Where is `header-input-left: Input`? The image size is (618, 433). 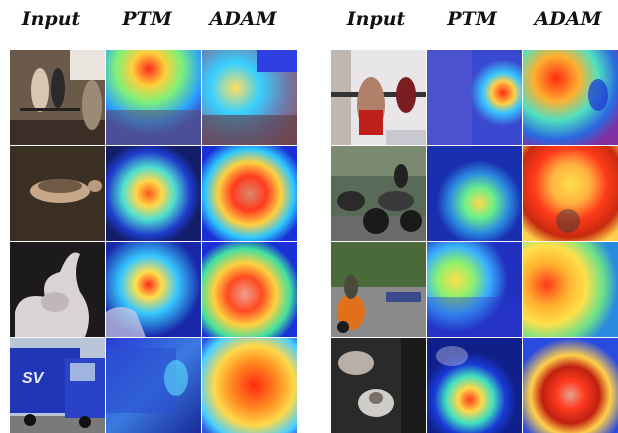 header-input-left: Input is located at coordinates (51, 19).